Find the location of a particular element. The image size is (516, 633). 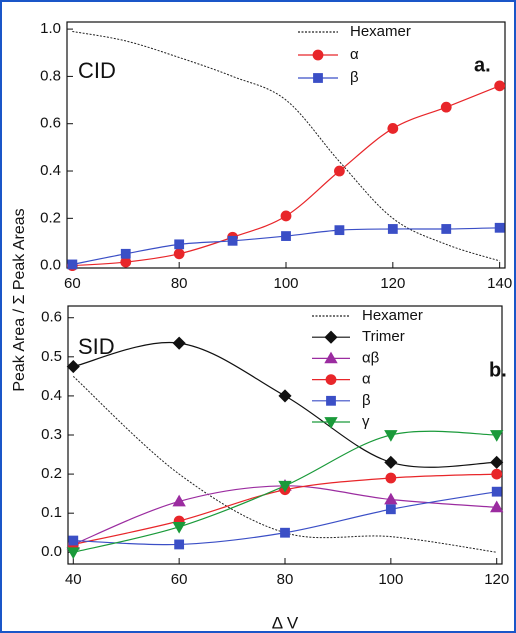

panel-title: SID is located at coordinates (96, 346).